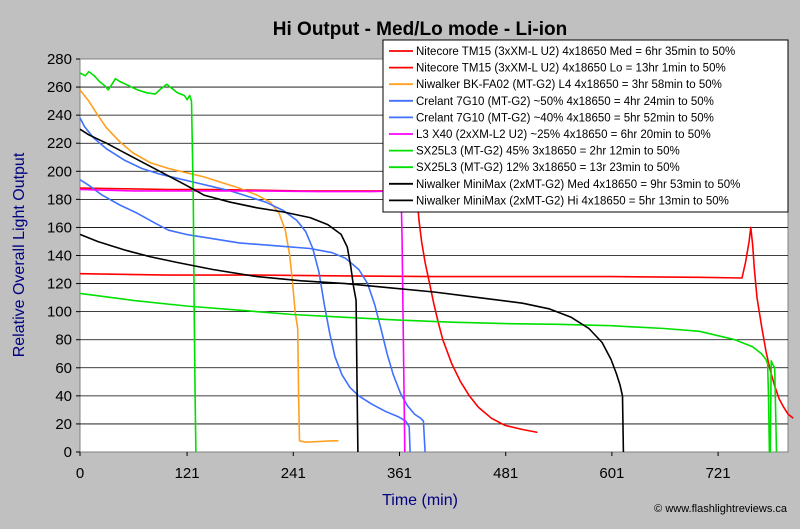  I want to click on y-tick-label: 240, so click(59, 115).